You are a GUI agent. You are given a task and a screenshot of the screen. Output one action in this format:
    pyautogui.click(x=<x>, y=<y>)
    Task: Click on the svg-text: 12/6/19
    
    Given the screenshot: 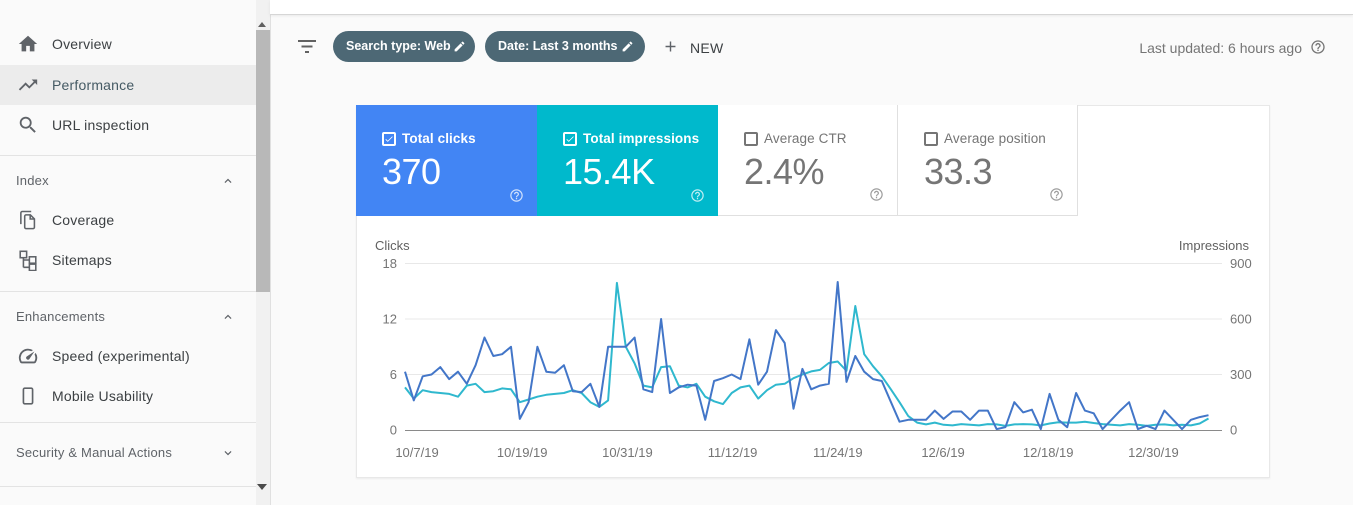 What is the action you would take?
    pyautogui.click(x=942, y=452)
    